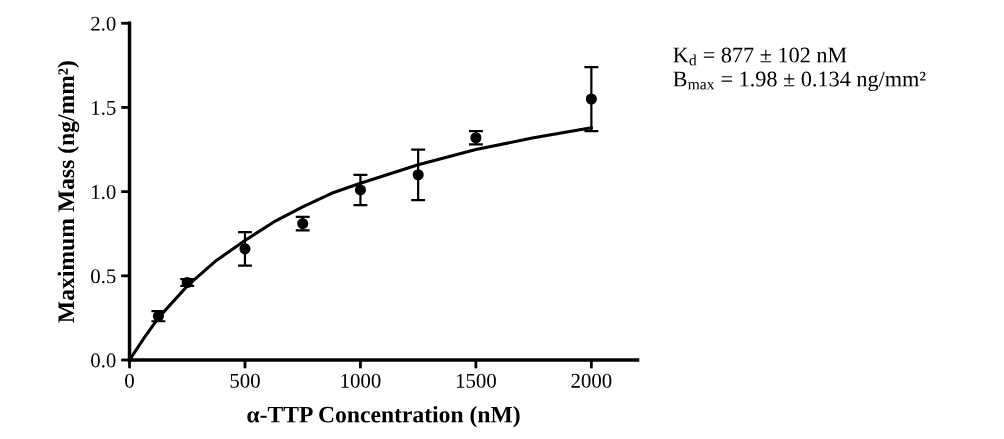 The width and height of the screenshot is (1004, 439). I want to click on y-tick-label: 1.0, so click(104, 192).